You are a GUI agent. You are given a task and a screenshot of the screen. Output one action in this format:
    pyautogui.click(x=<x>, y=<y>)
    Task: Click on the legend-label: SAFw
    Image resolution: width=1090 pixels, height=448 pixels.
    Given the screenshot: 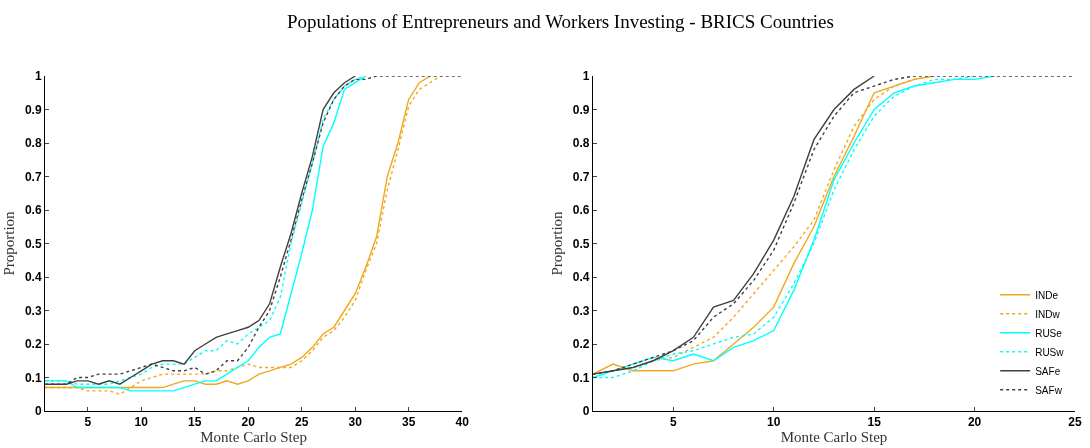 What is the action you would take?
    pyautogui.click(x=1049, y=390)
    